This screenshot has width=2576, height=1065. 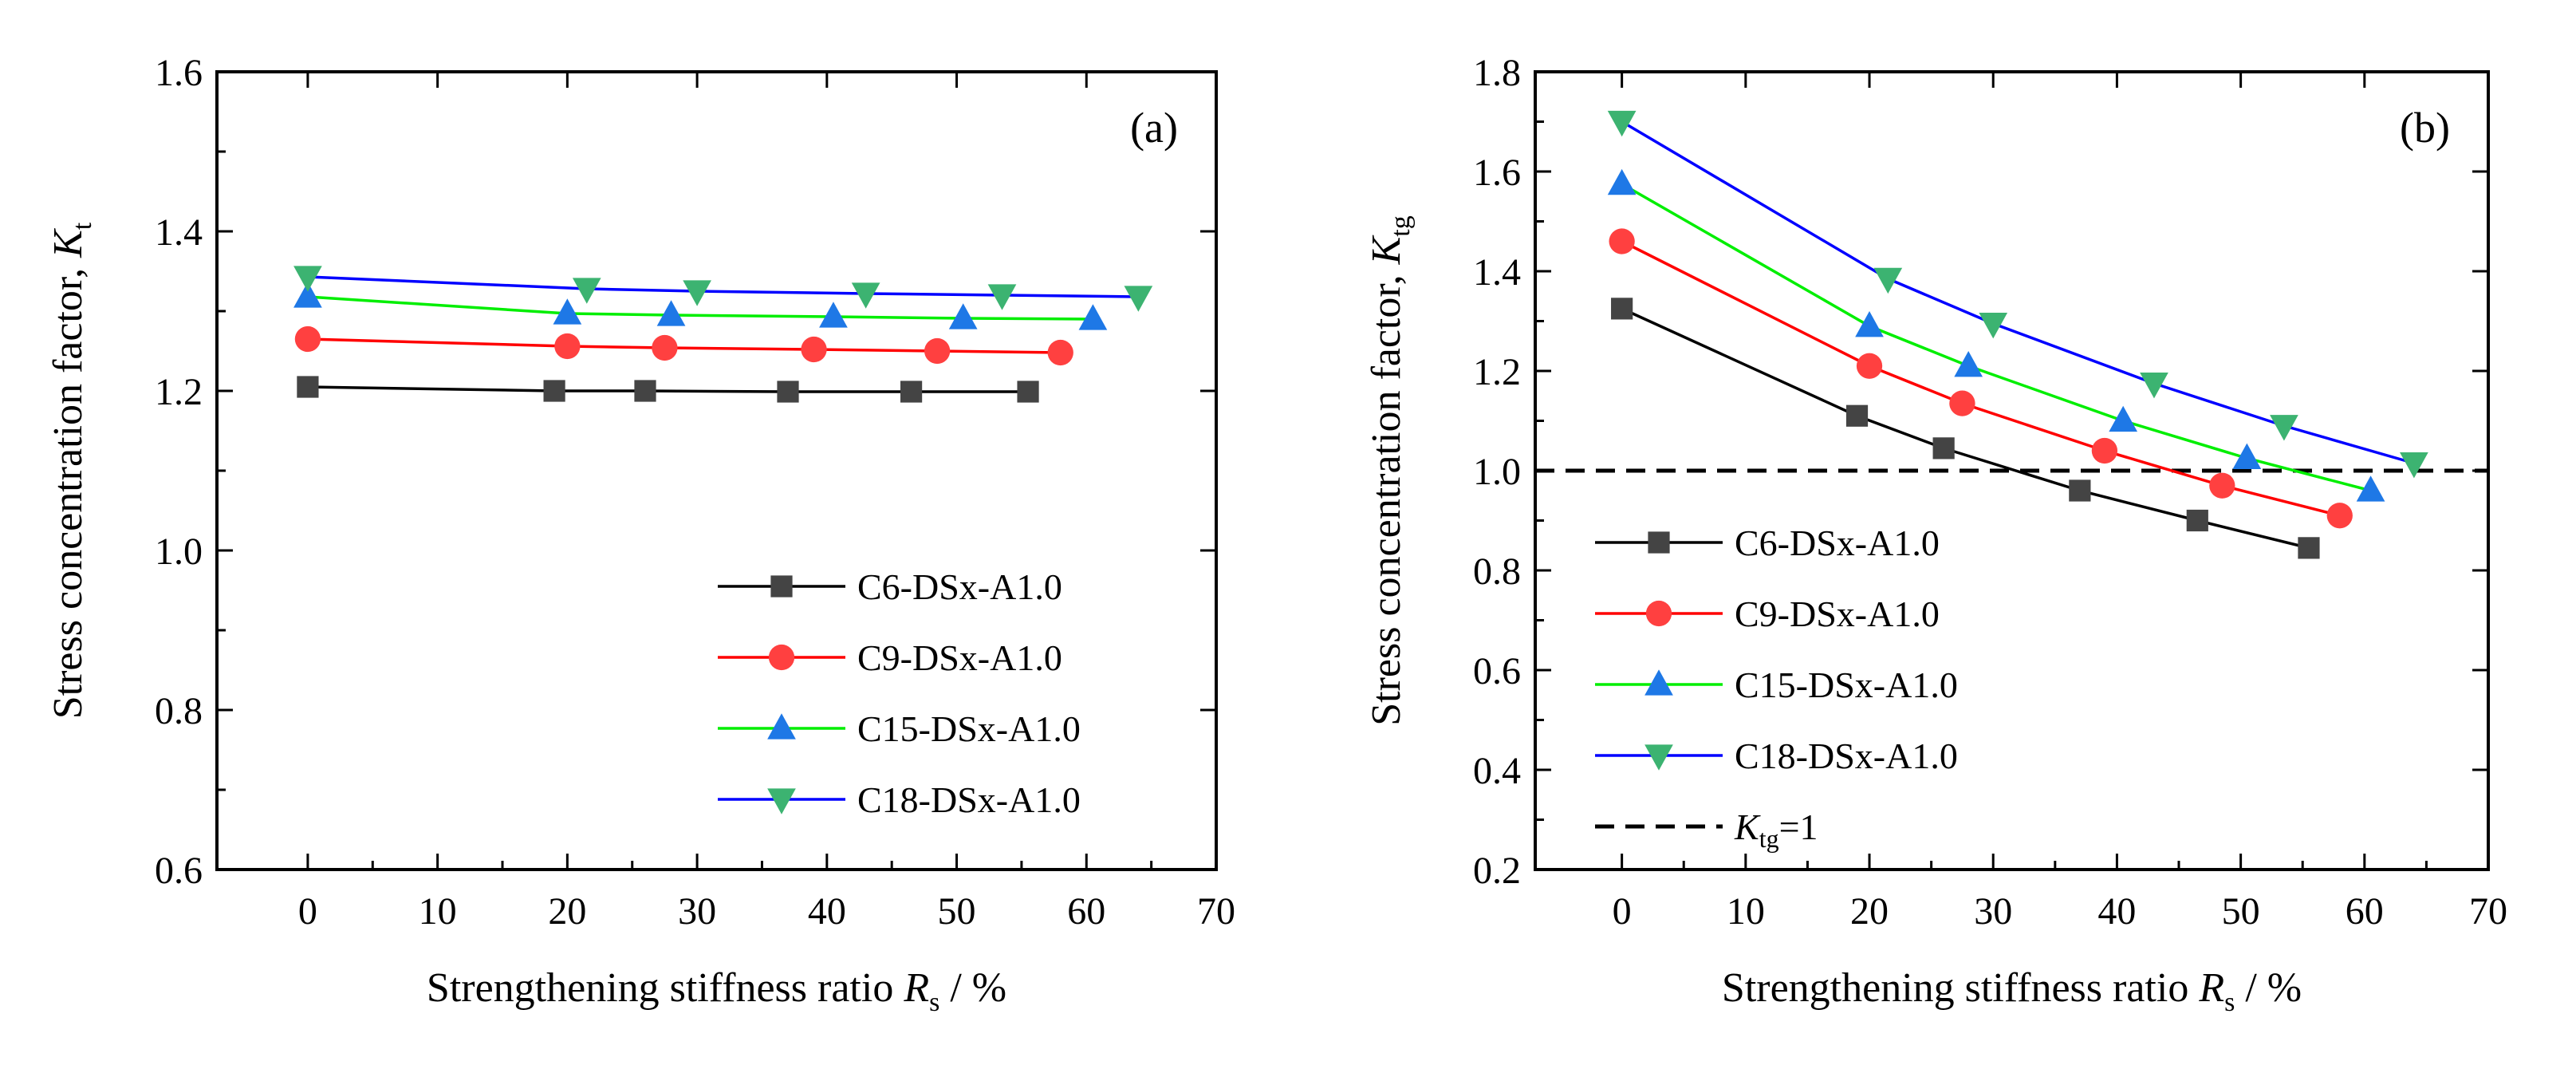 What do you see at coordinates (1497, 272) in the screenshot?
I see `y-tick-label: 1.4` at bounding box center [1497, 272].